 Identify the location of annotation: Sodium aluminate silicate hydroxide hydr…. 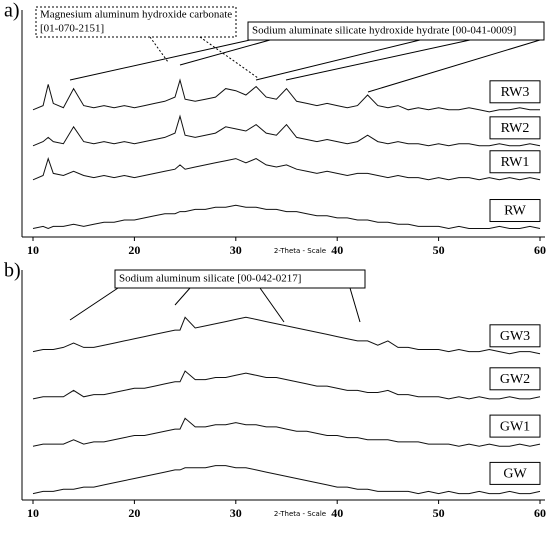
(384, 31).